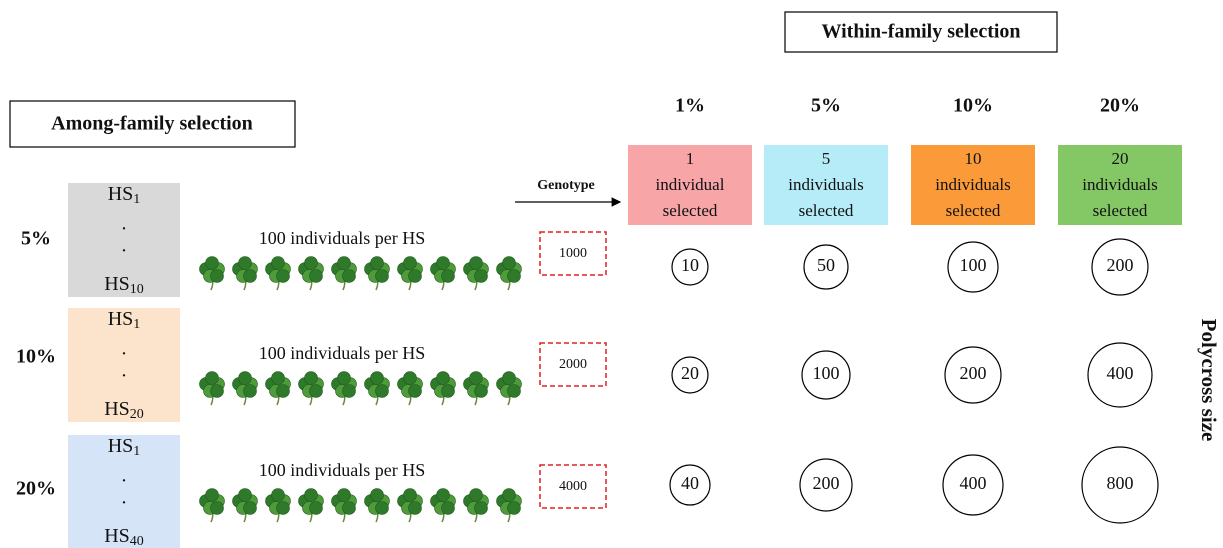 The height and width of the screenshot is (548, 1223). Describe the element at coordinates (826, 185) in the screenshot. I see `column-box` at that location.